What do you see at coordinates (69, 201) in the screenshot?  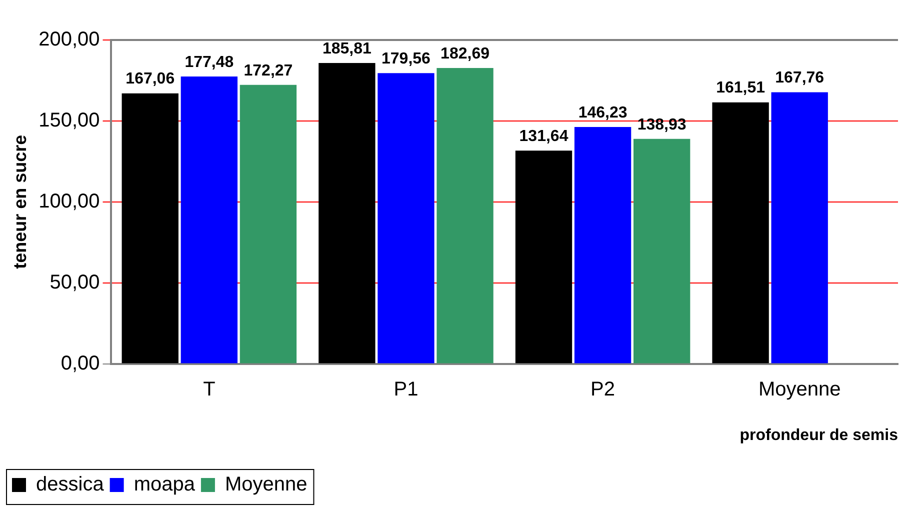 I see `y-tick-label: 100,00` at bounding box center [69, 201].